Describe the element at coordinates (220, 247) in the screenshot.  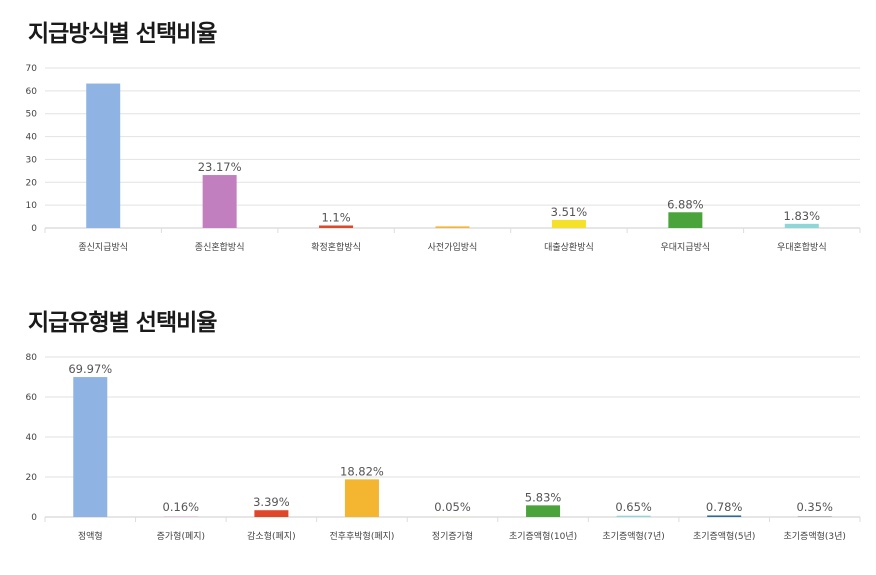
I see `category-label: 종신혼합방식` at that location.